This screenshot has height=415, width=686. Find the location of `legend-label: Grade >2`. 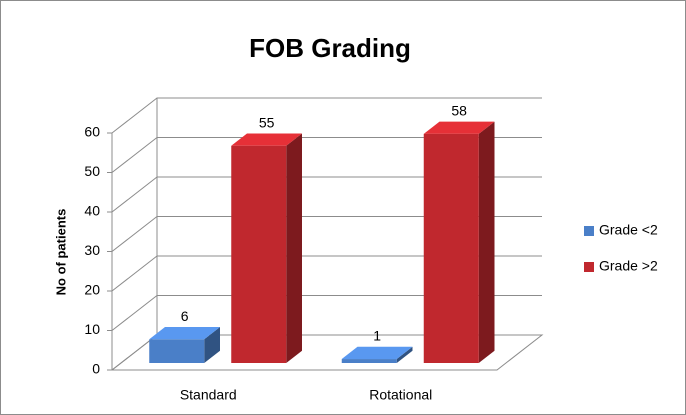

legend-label: Grade >2 is located at coordinates (628, 266).